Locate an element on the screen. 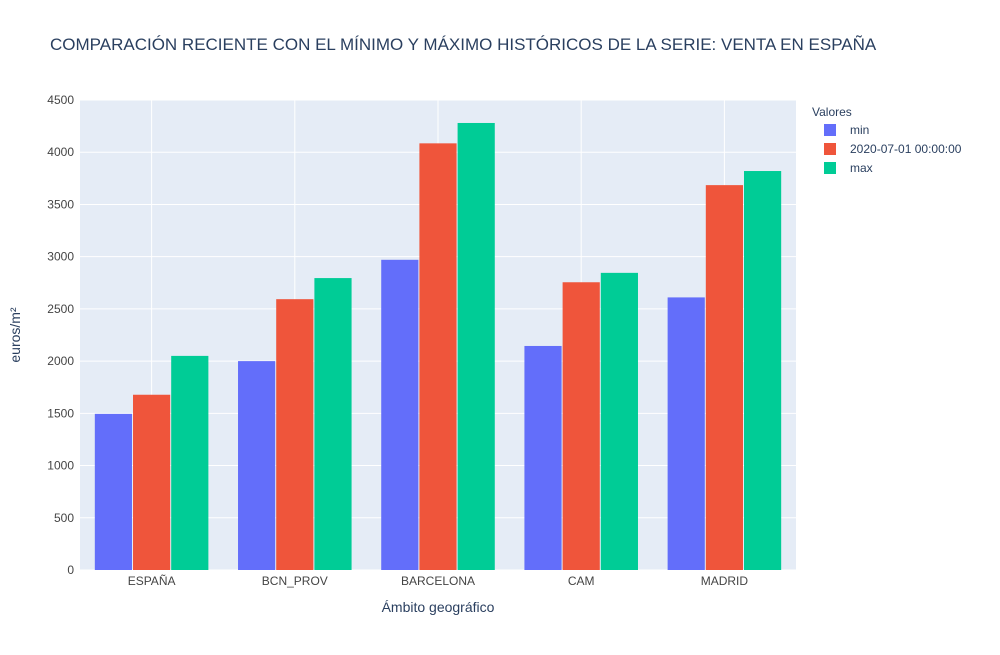 This screenshot has height=655, width=1000. y-tick-label: 3000 is located at coordinates (60, 257).